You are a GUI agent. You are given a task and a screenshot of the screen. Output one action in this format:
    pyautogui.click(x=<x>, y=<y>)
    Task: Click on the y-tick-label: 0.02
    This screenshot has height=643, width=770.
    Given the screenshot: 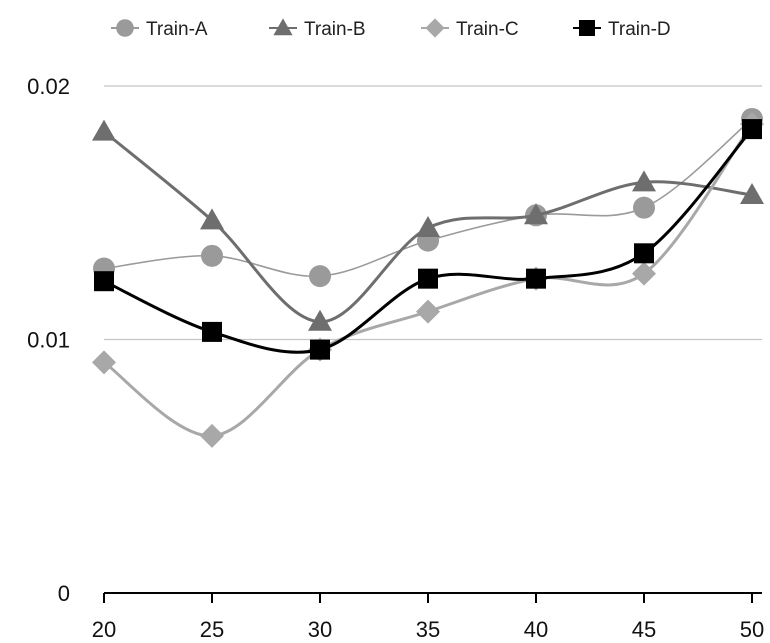 What is the action you would take?
    pyautogui.click(x=48, y=86)
    